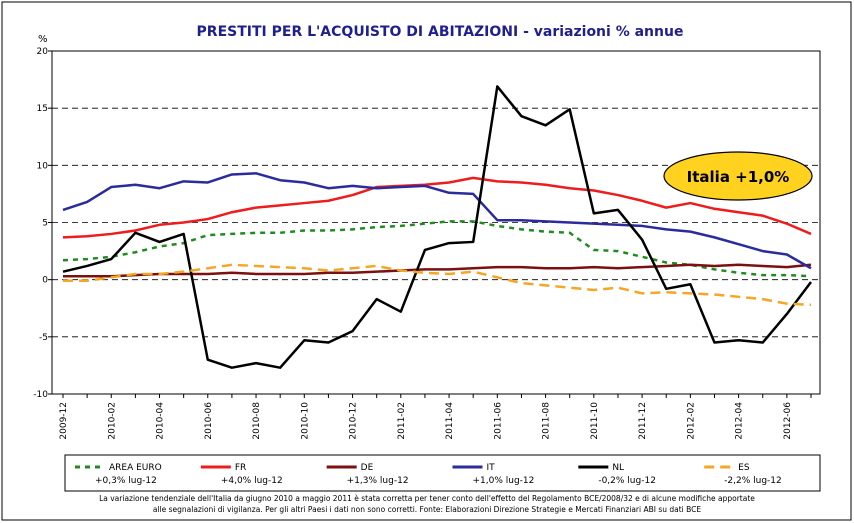  What do you see at coordinates (43, 338) in the screenshot?
I see `y-tick-label: -5` at bounding box center [43, 338].